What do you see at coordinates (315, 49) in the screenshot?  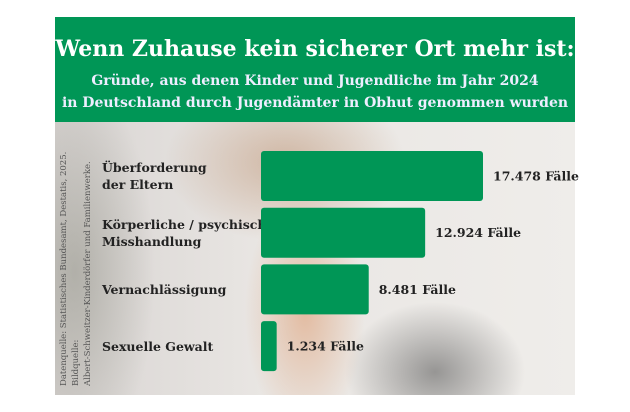 I see `chart-title: Wenn Zuhause kein sicherer Ort mehr ist:` at bounding box center [315, 49].